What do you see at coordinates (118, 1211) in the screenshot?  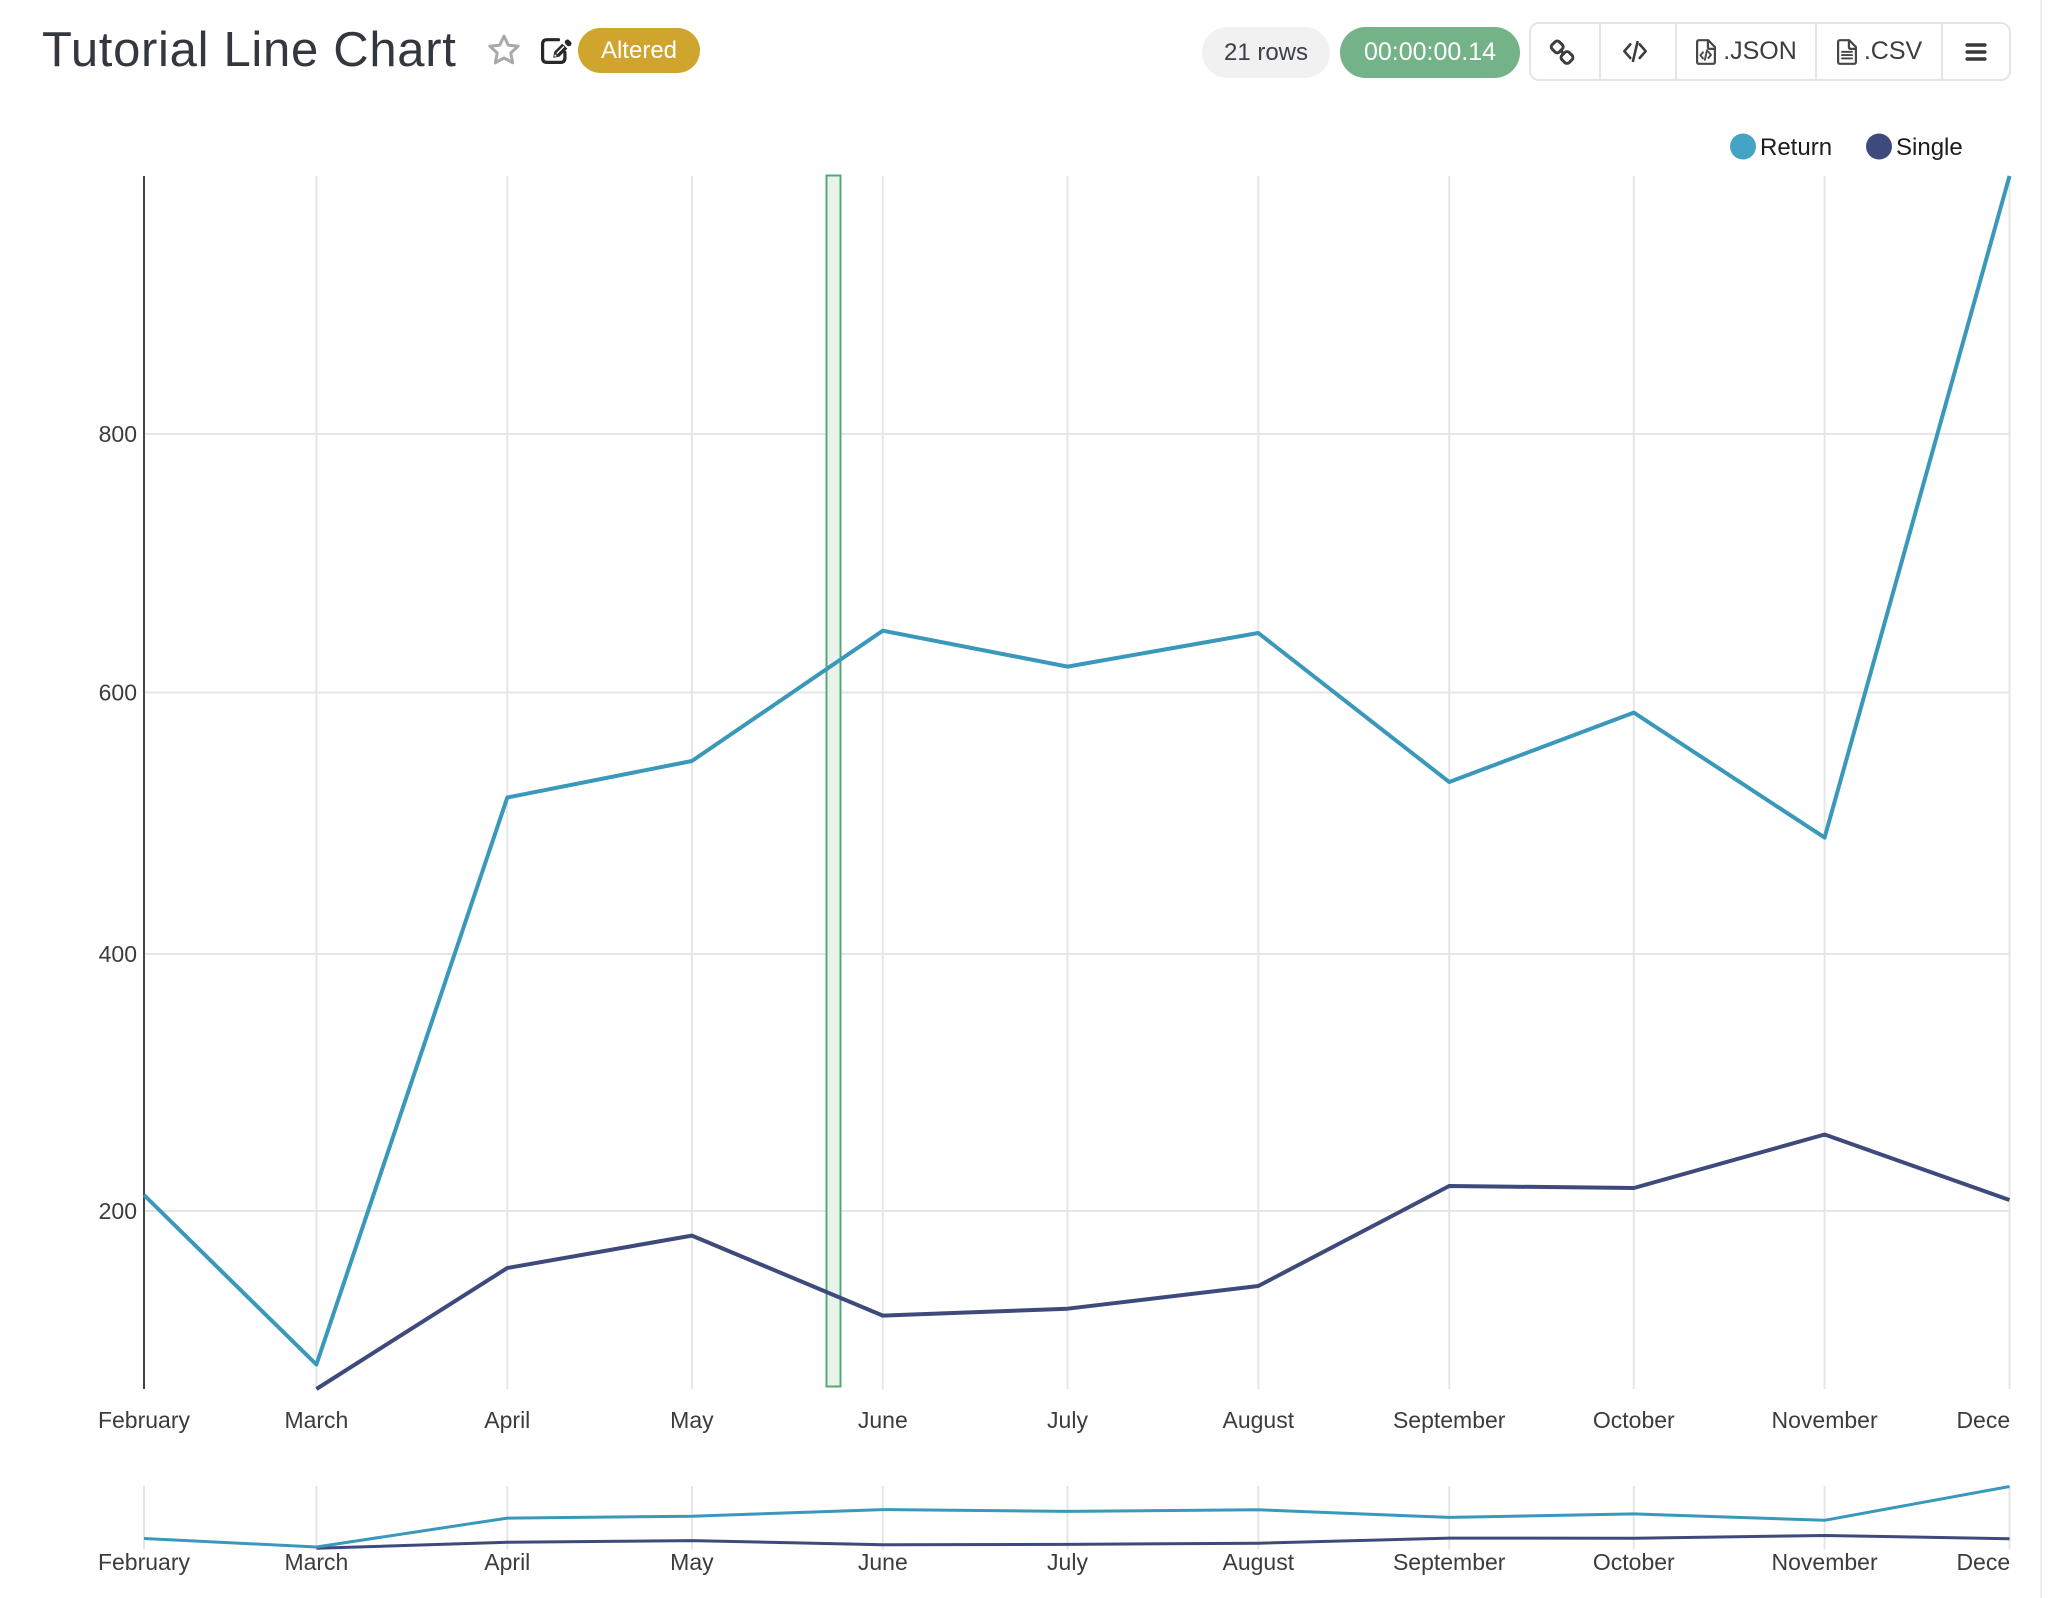 I see `svg-text: 200` at bounding box center [118, 1211].